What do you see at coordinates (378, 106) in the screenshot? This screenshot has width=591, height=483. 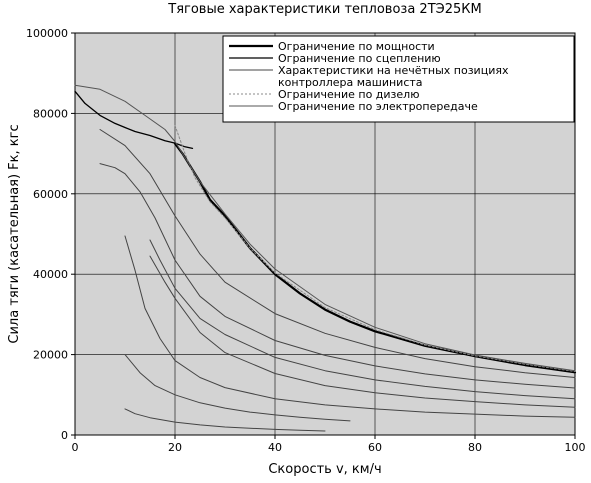 I see `legend-label: Ограничение по электропередаче` at bounding box center [378, 106].